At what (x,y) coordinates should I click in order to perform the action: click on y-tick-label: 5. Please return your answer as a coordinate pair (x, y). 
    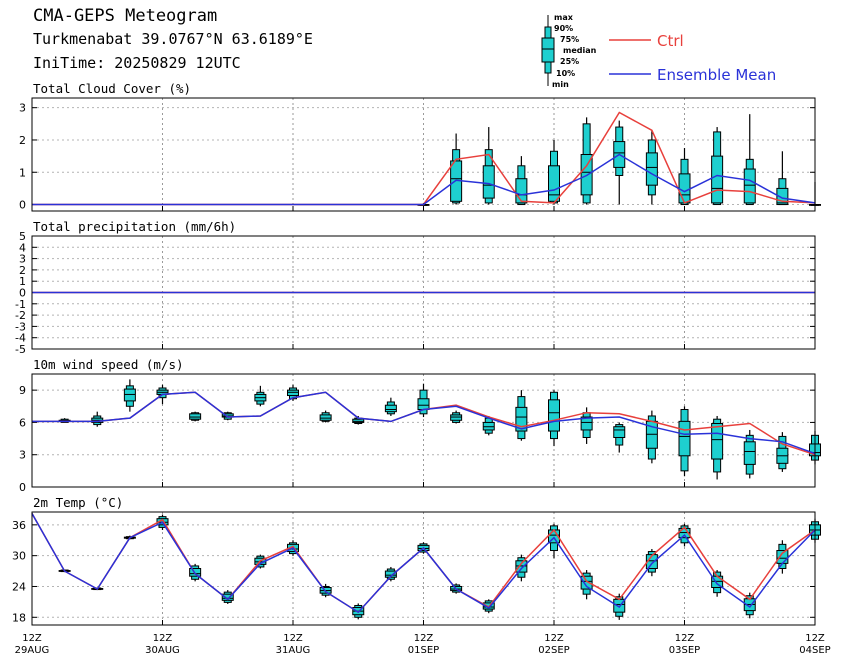
    Looking at the image, I should click on (22, 236).